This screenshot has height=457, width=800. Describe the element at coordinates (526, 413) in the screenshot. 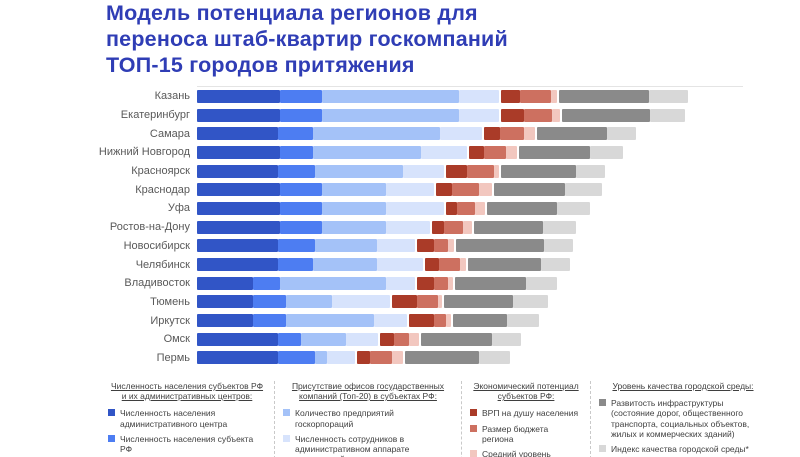

I see `legend-item: ВРП на душу населения` at that location.